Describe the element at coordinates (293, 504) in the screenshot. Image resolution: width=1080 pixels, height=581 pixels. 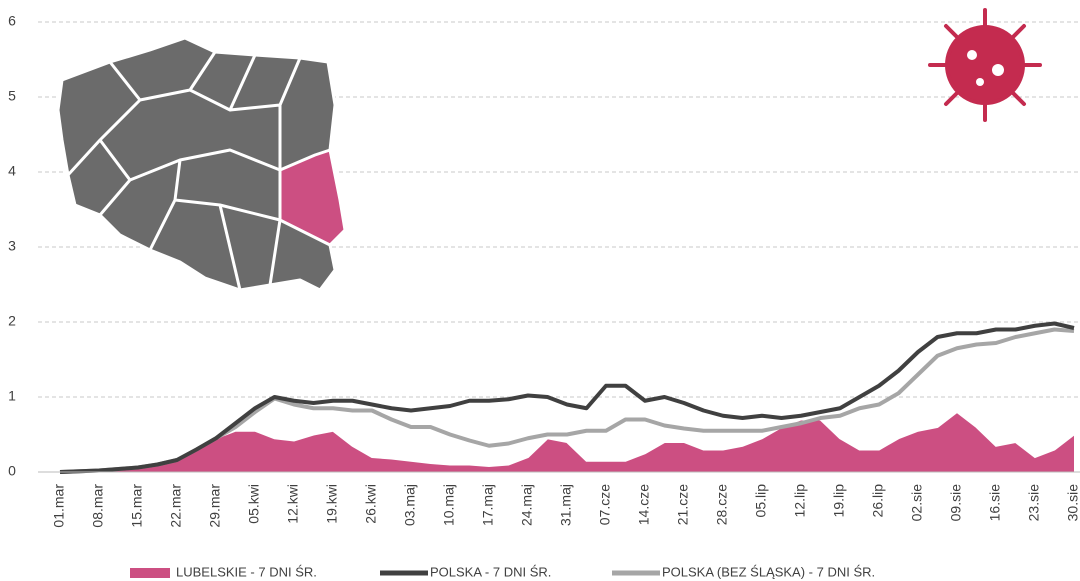
I see `x-tick-label: 12.kwi` at that location.